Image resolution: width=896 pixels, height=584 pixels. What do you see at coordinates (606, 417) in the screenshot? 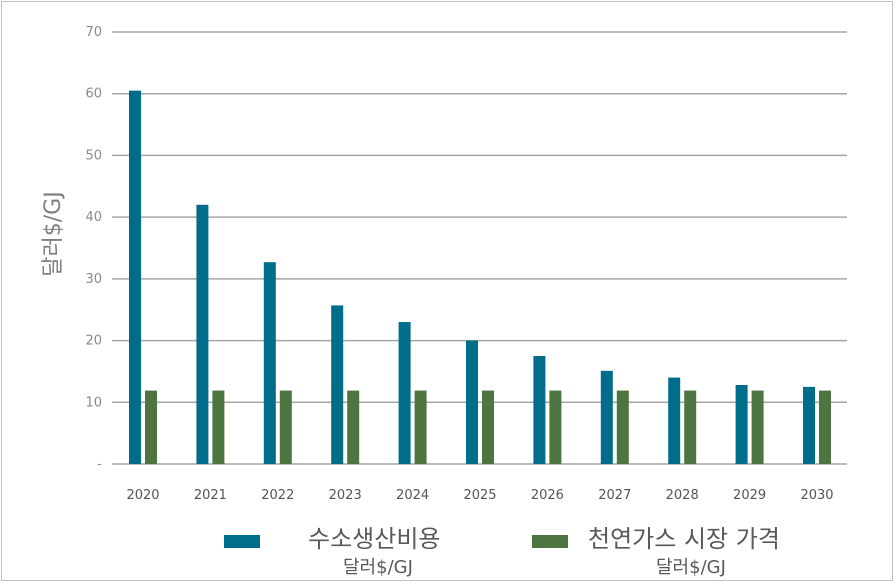
I see `bar-hydrogen-2027` at bounding box center [606, 417].